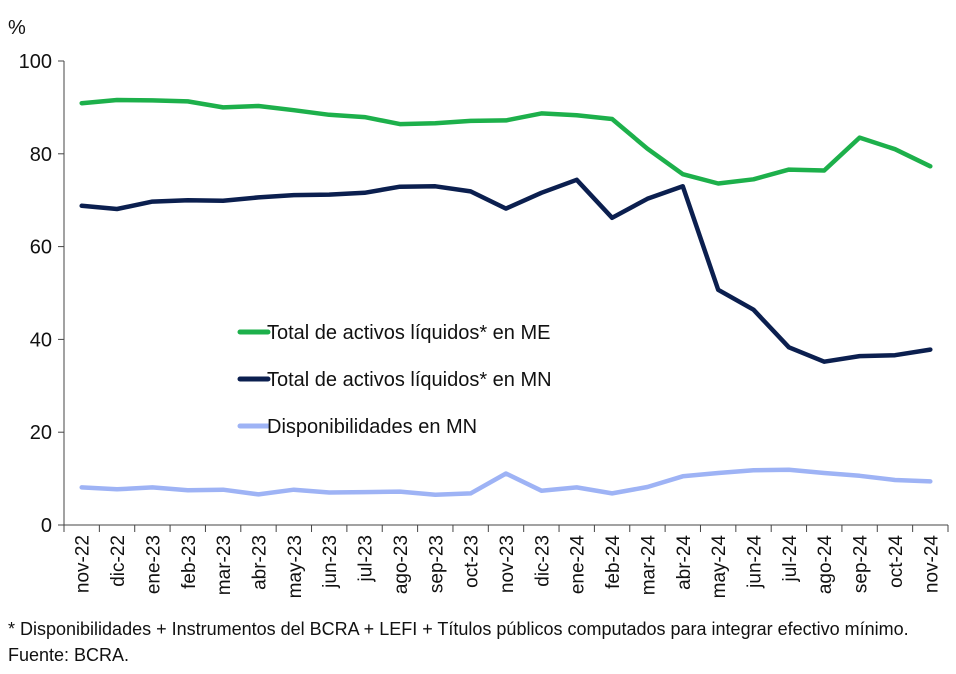 This screenshot has width=956, height=674. Describe the element at coordinates (41, 340) in the screenshot. I see `y-tick-label: 40` at that location.